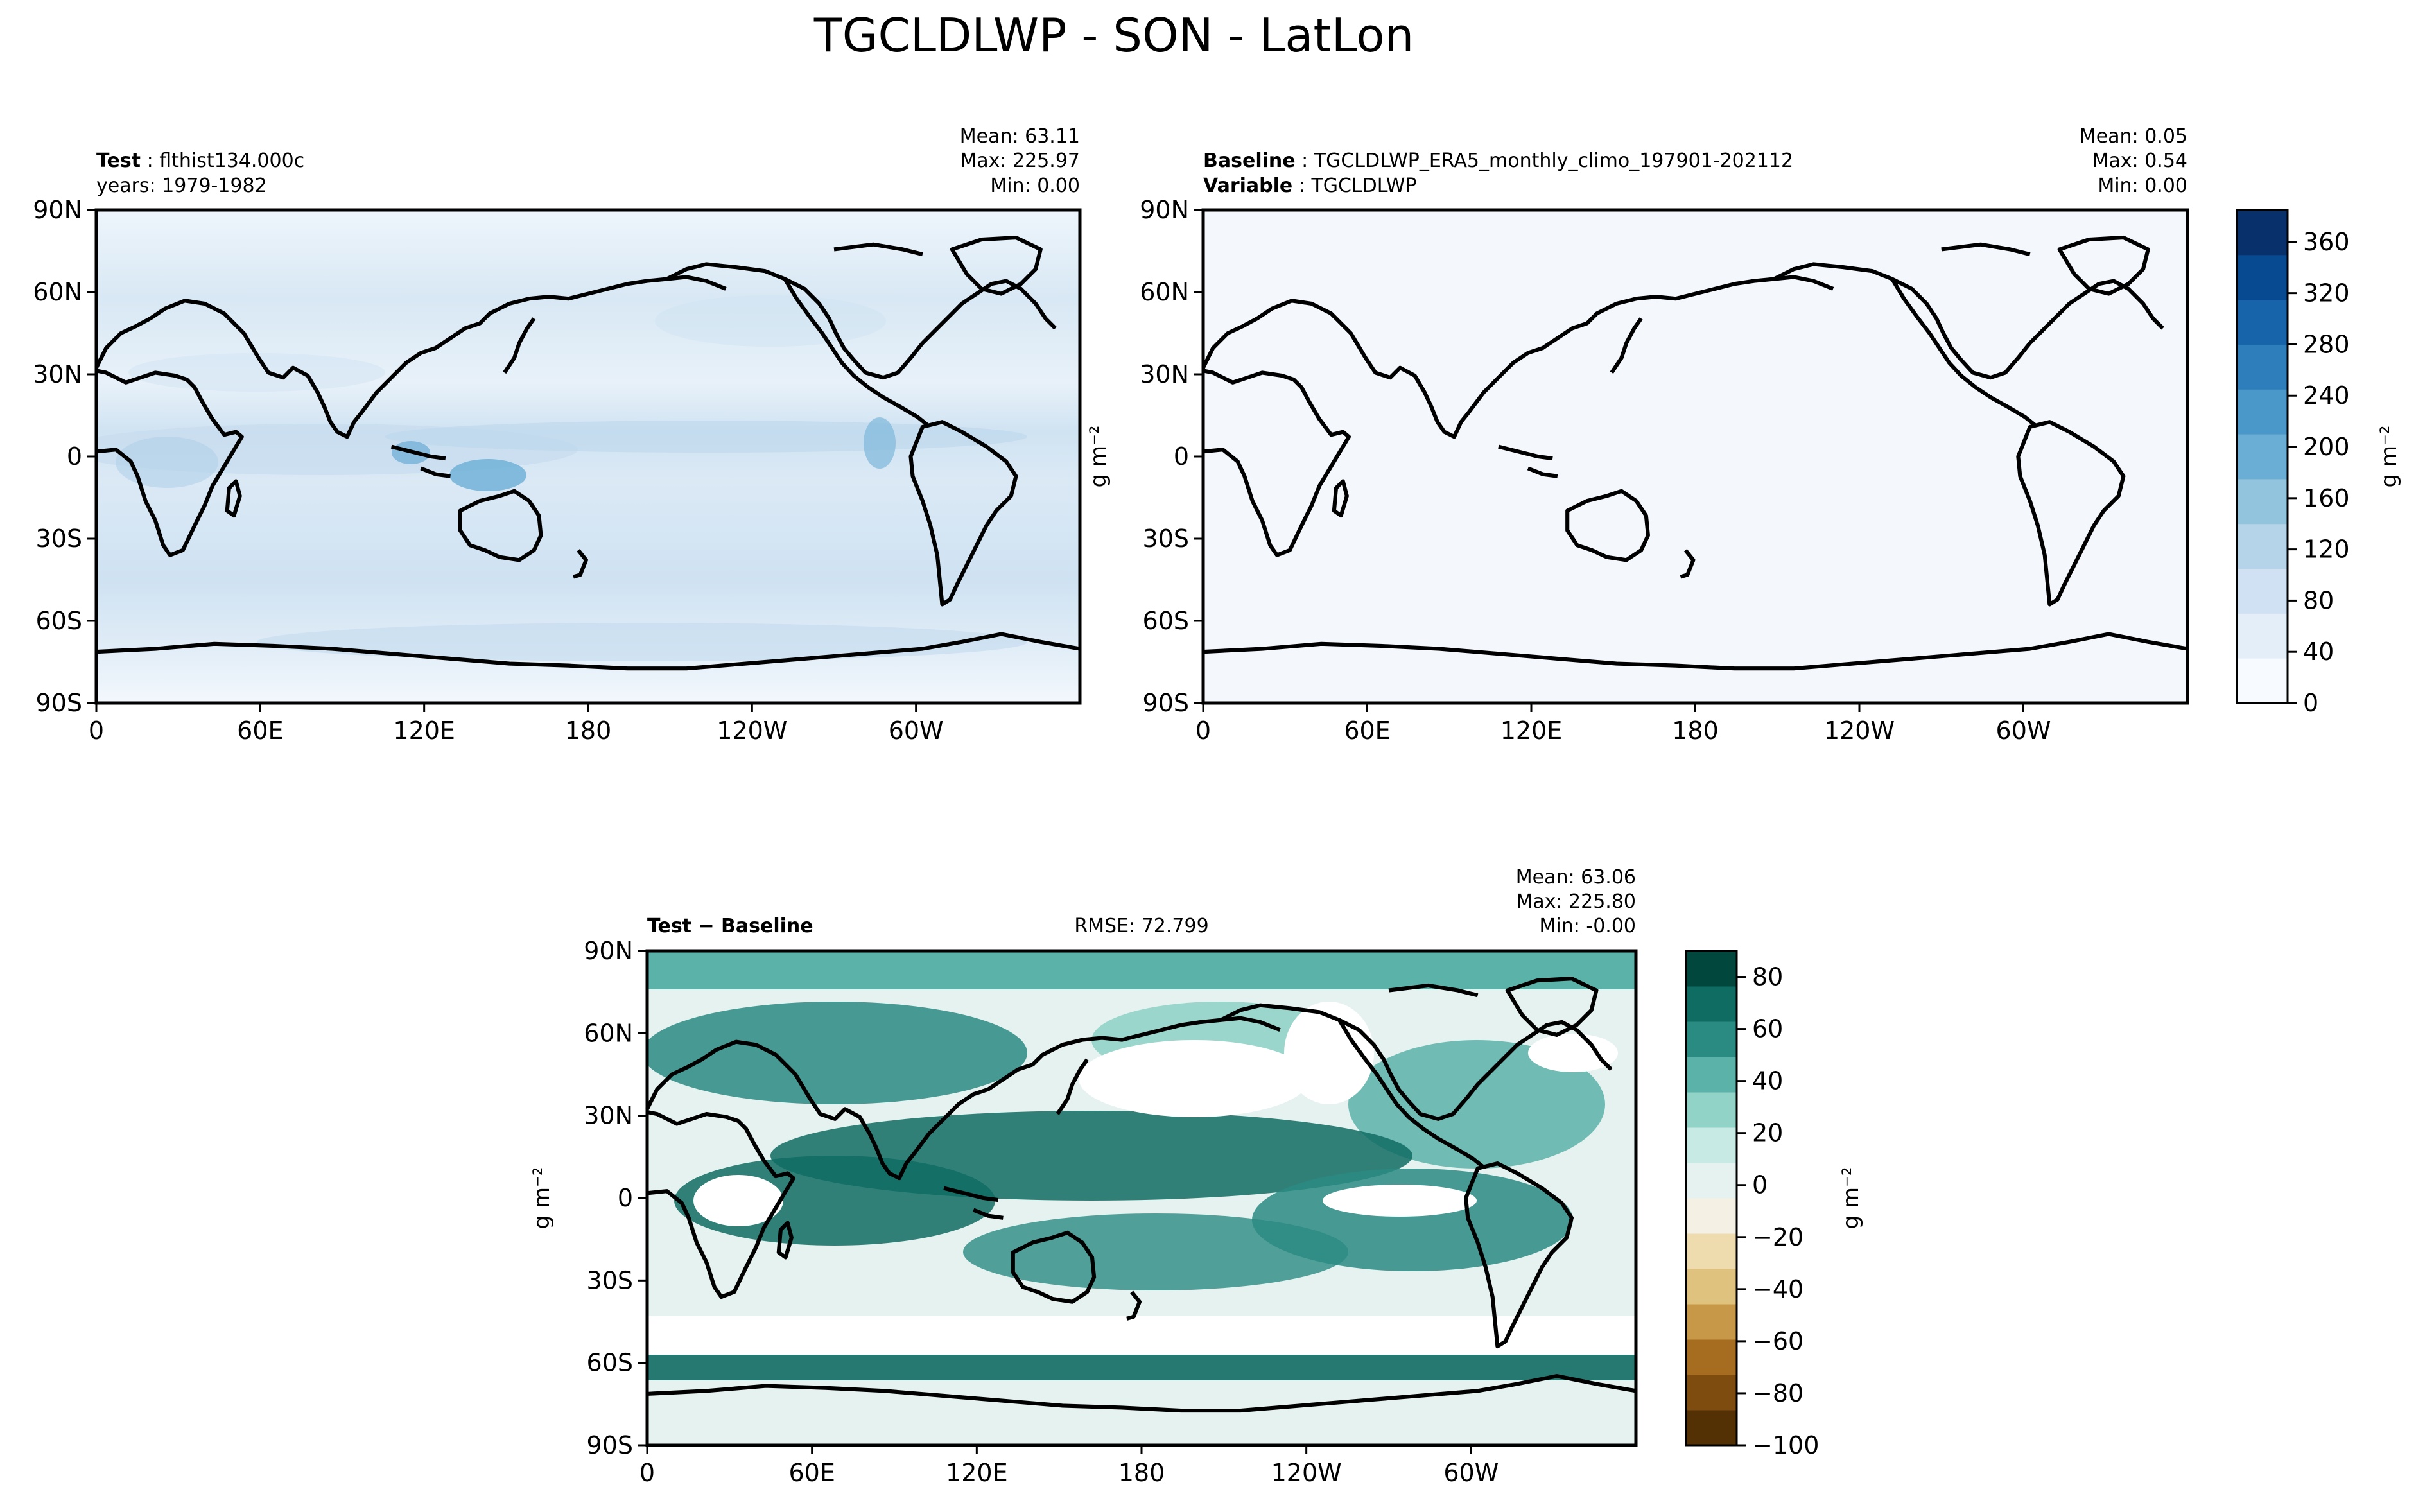  I want to click on difference-header-label: Test − Baseline, so click(730, 926).